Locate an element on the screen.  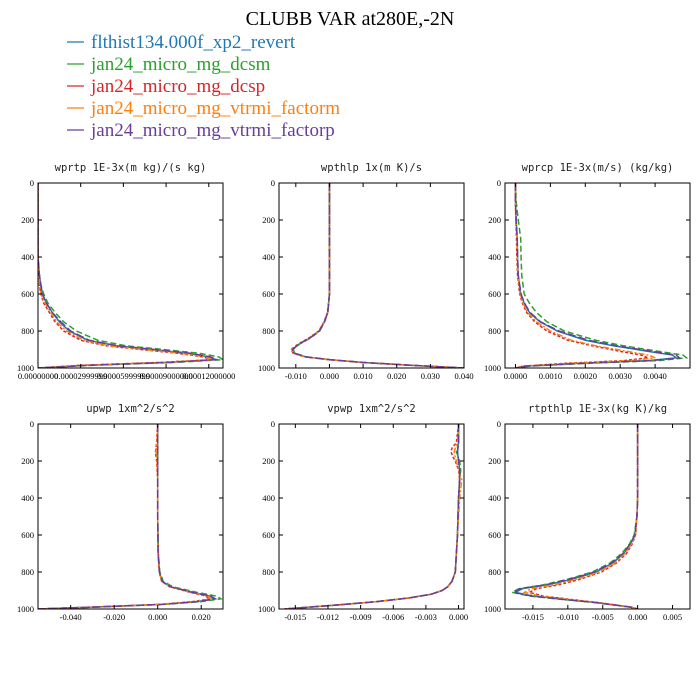
legend-label: jan24_micro_mg_dcsp is located at coordinates (177, 86).